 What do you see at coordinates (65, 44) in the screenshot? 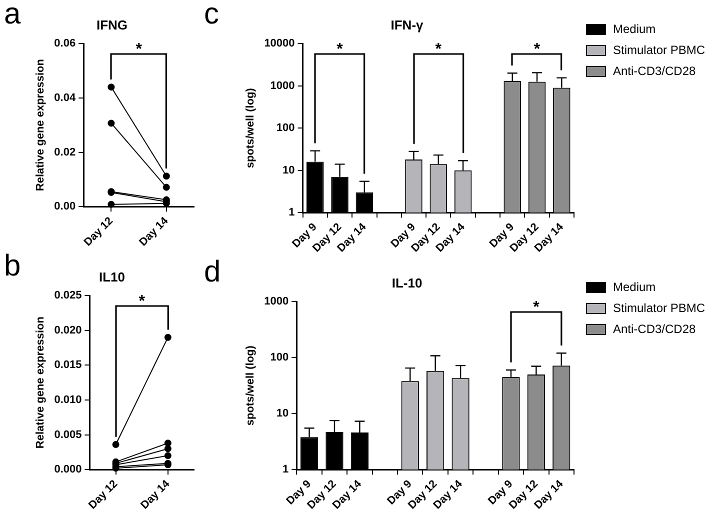
I see `y-tick-label: 0.06` at bounding box center [65, 44].